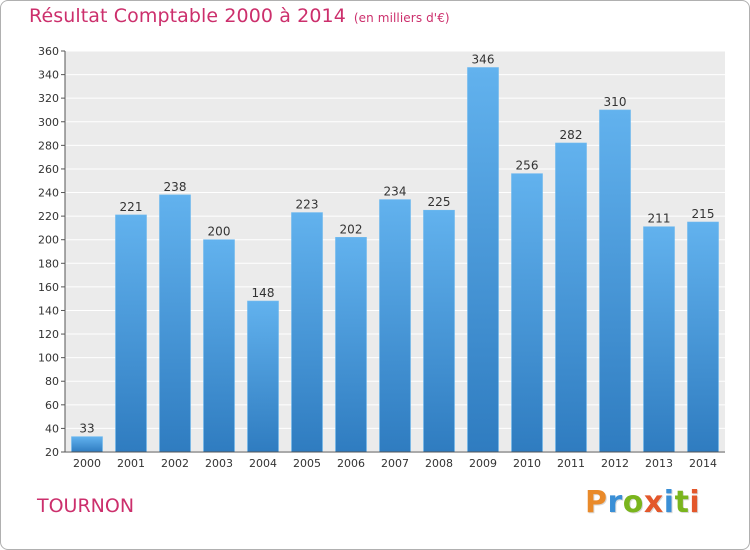 This screenshot has width=750, height=550. What do you see at coordinates (483, 463) in the screenshot?
I see `x-tick-label: 2009` at bounding box center [483, 463].